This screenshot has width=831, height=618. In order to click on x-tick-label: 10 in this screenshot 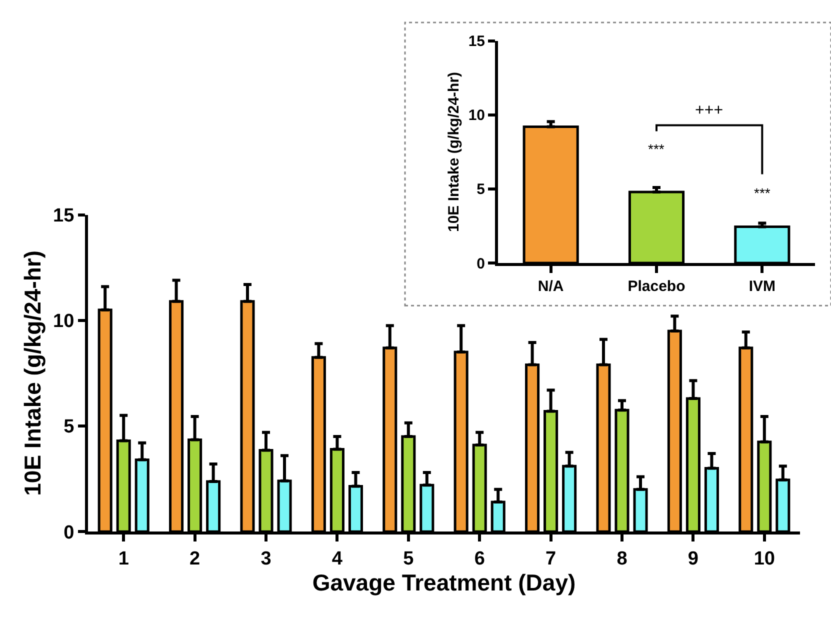, I will do `click(764, 559)`.